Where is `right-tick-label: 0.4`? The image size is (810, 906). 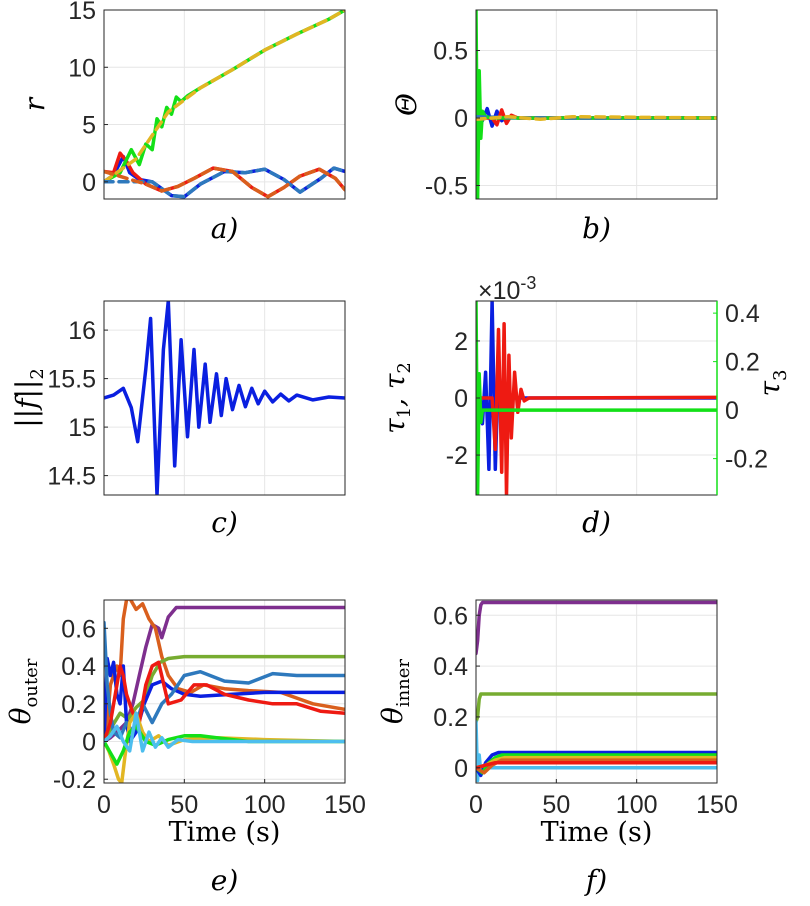 right-tick-label: 0.4 is located at coordinates (742, 314).